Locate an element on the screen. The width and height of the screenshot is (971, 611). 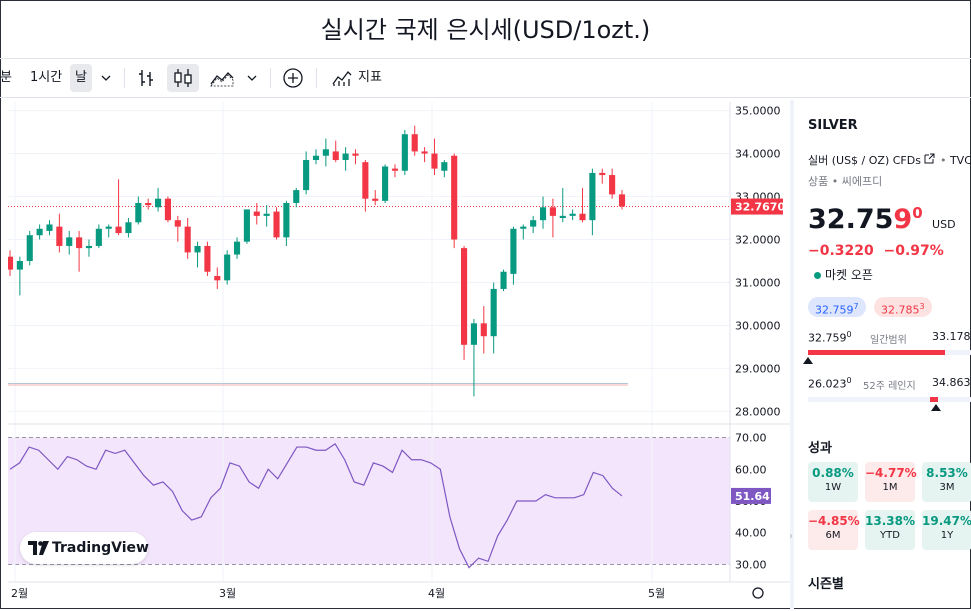
symbol-name: SILVER is located at coordinates (833, 125).